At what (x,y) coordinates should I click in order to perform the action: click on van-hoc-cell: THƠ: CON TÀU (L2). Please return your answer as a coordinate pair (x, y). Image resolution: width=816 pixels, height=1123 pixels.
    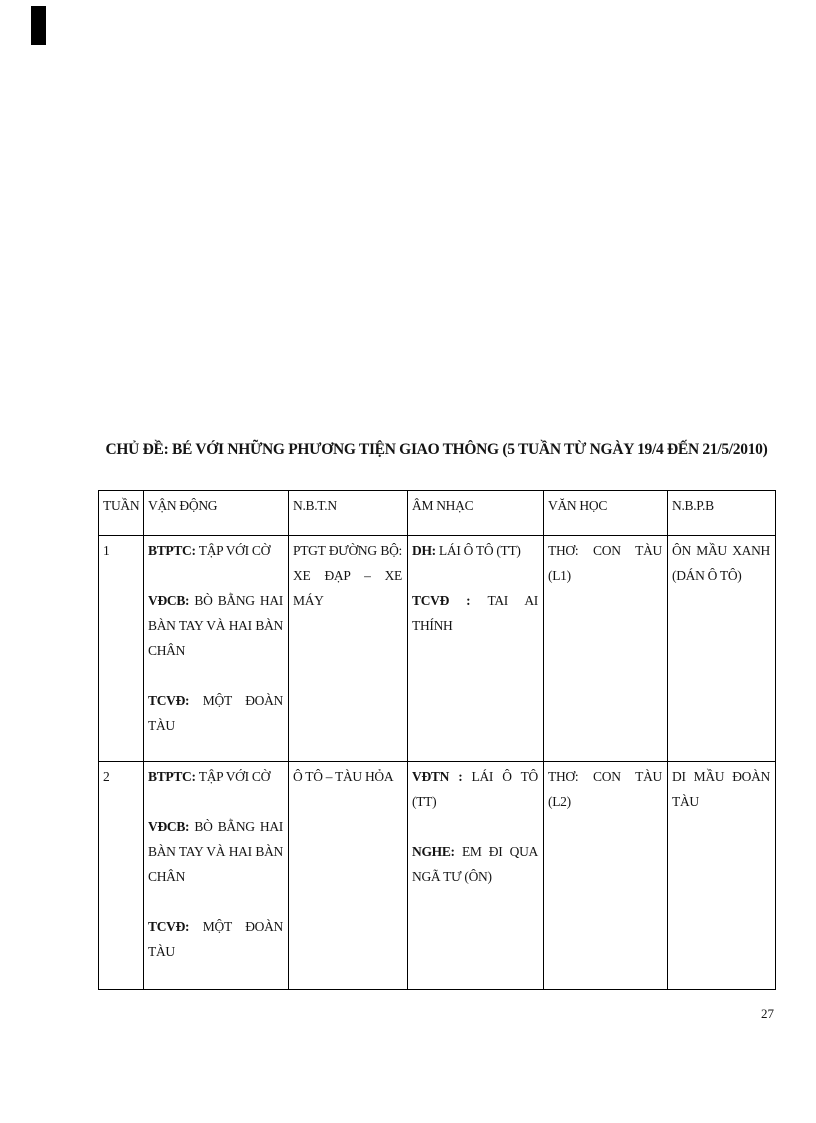
    Looking at the image, I should click on (605, 875).